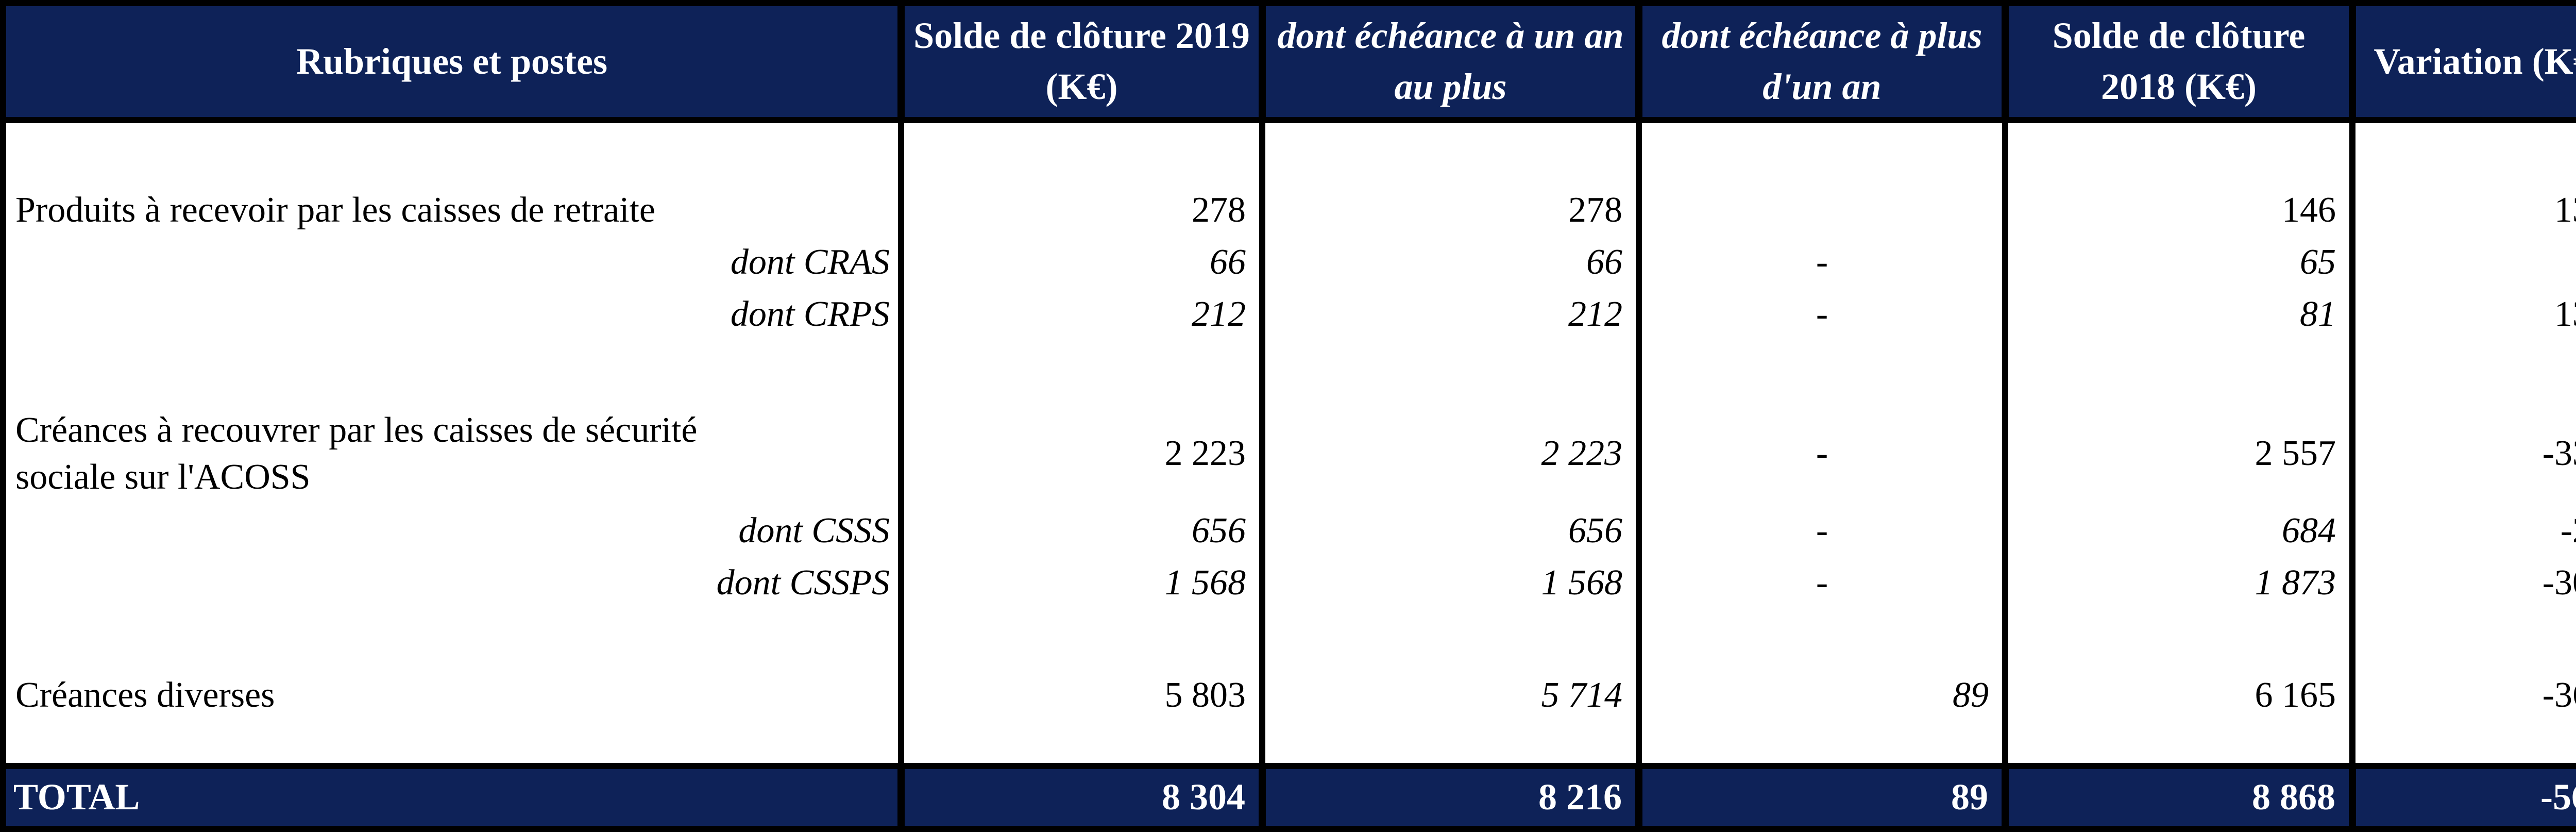  What do you see at coordinates (1080, 582) in the screenshot?
I see `cell-solde-2019: 1 568` at bounding box center [1080, 582].